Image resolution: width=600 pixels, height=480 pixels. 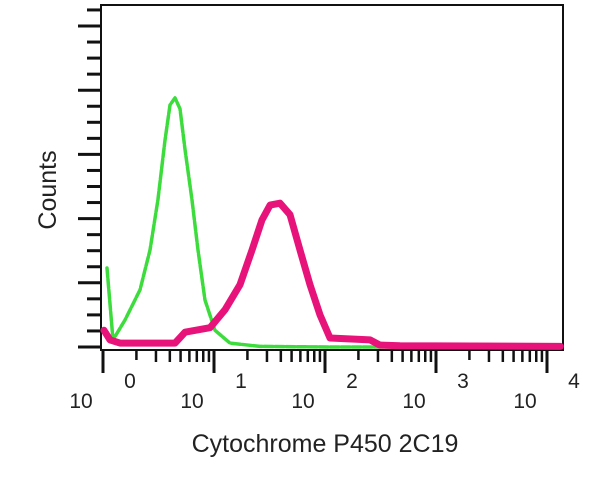 I want to click on y-axis-label: Counts, so click(x=48, y=189).